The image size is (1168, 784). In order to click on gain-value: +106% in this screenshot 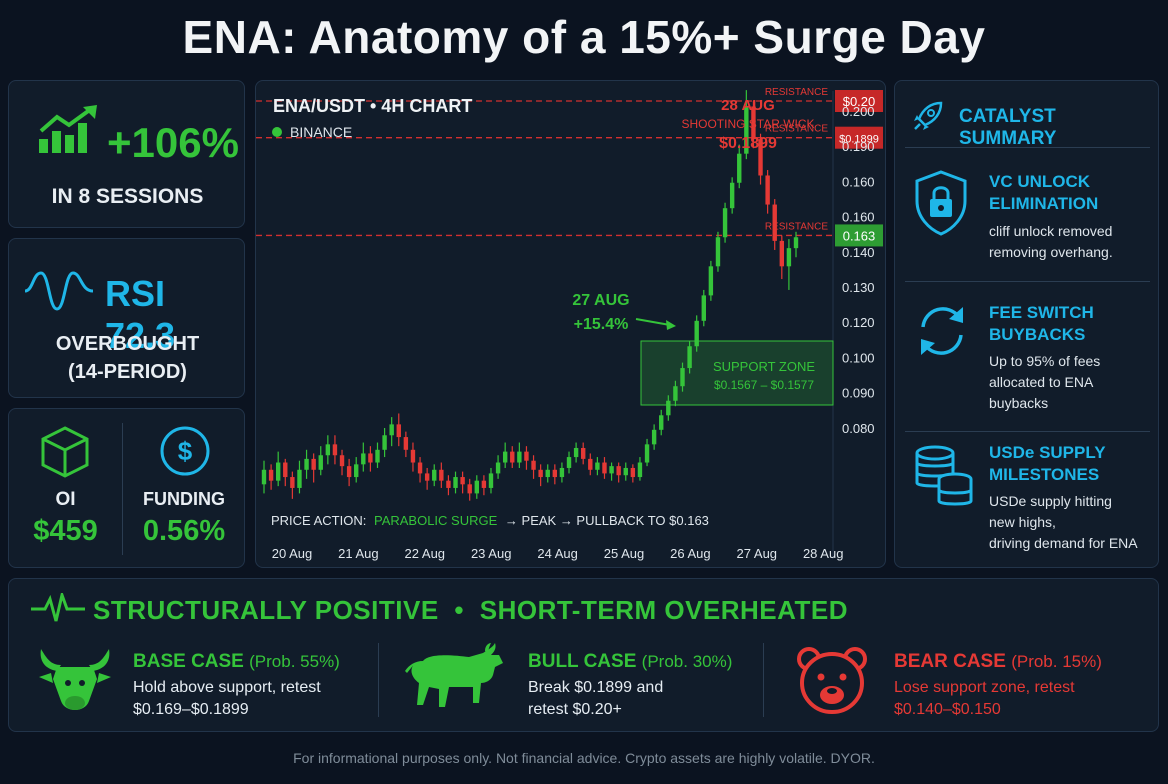, I will do `click(173, 142)`.